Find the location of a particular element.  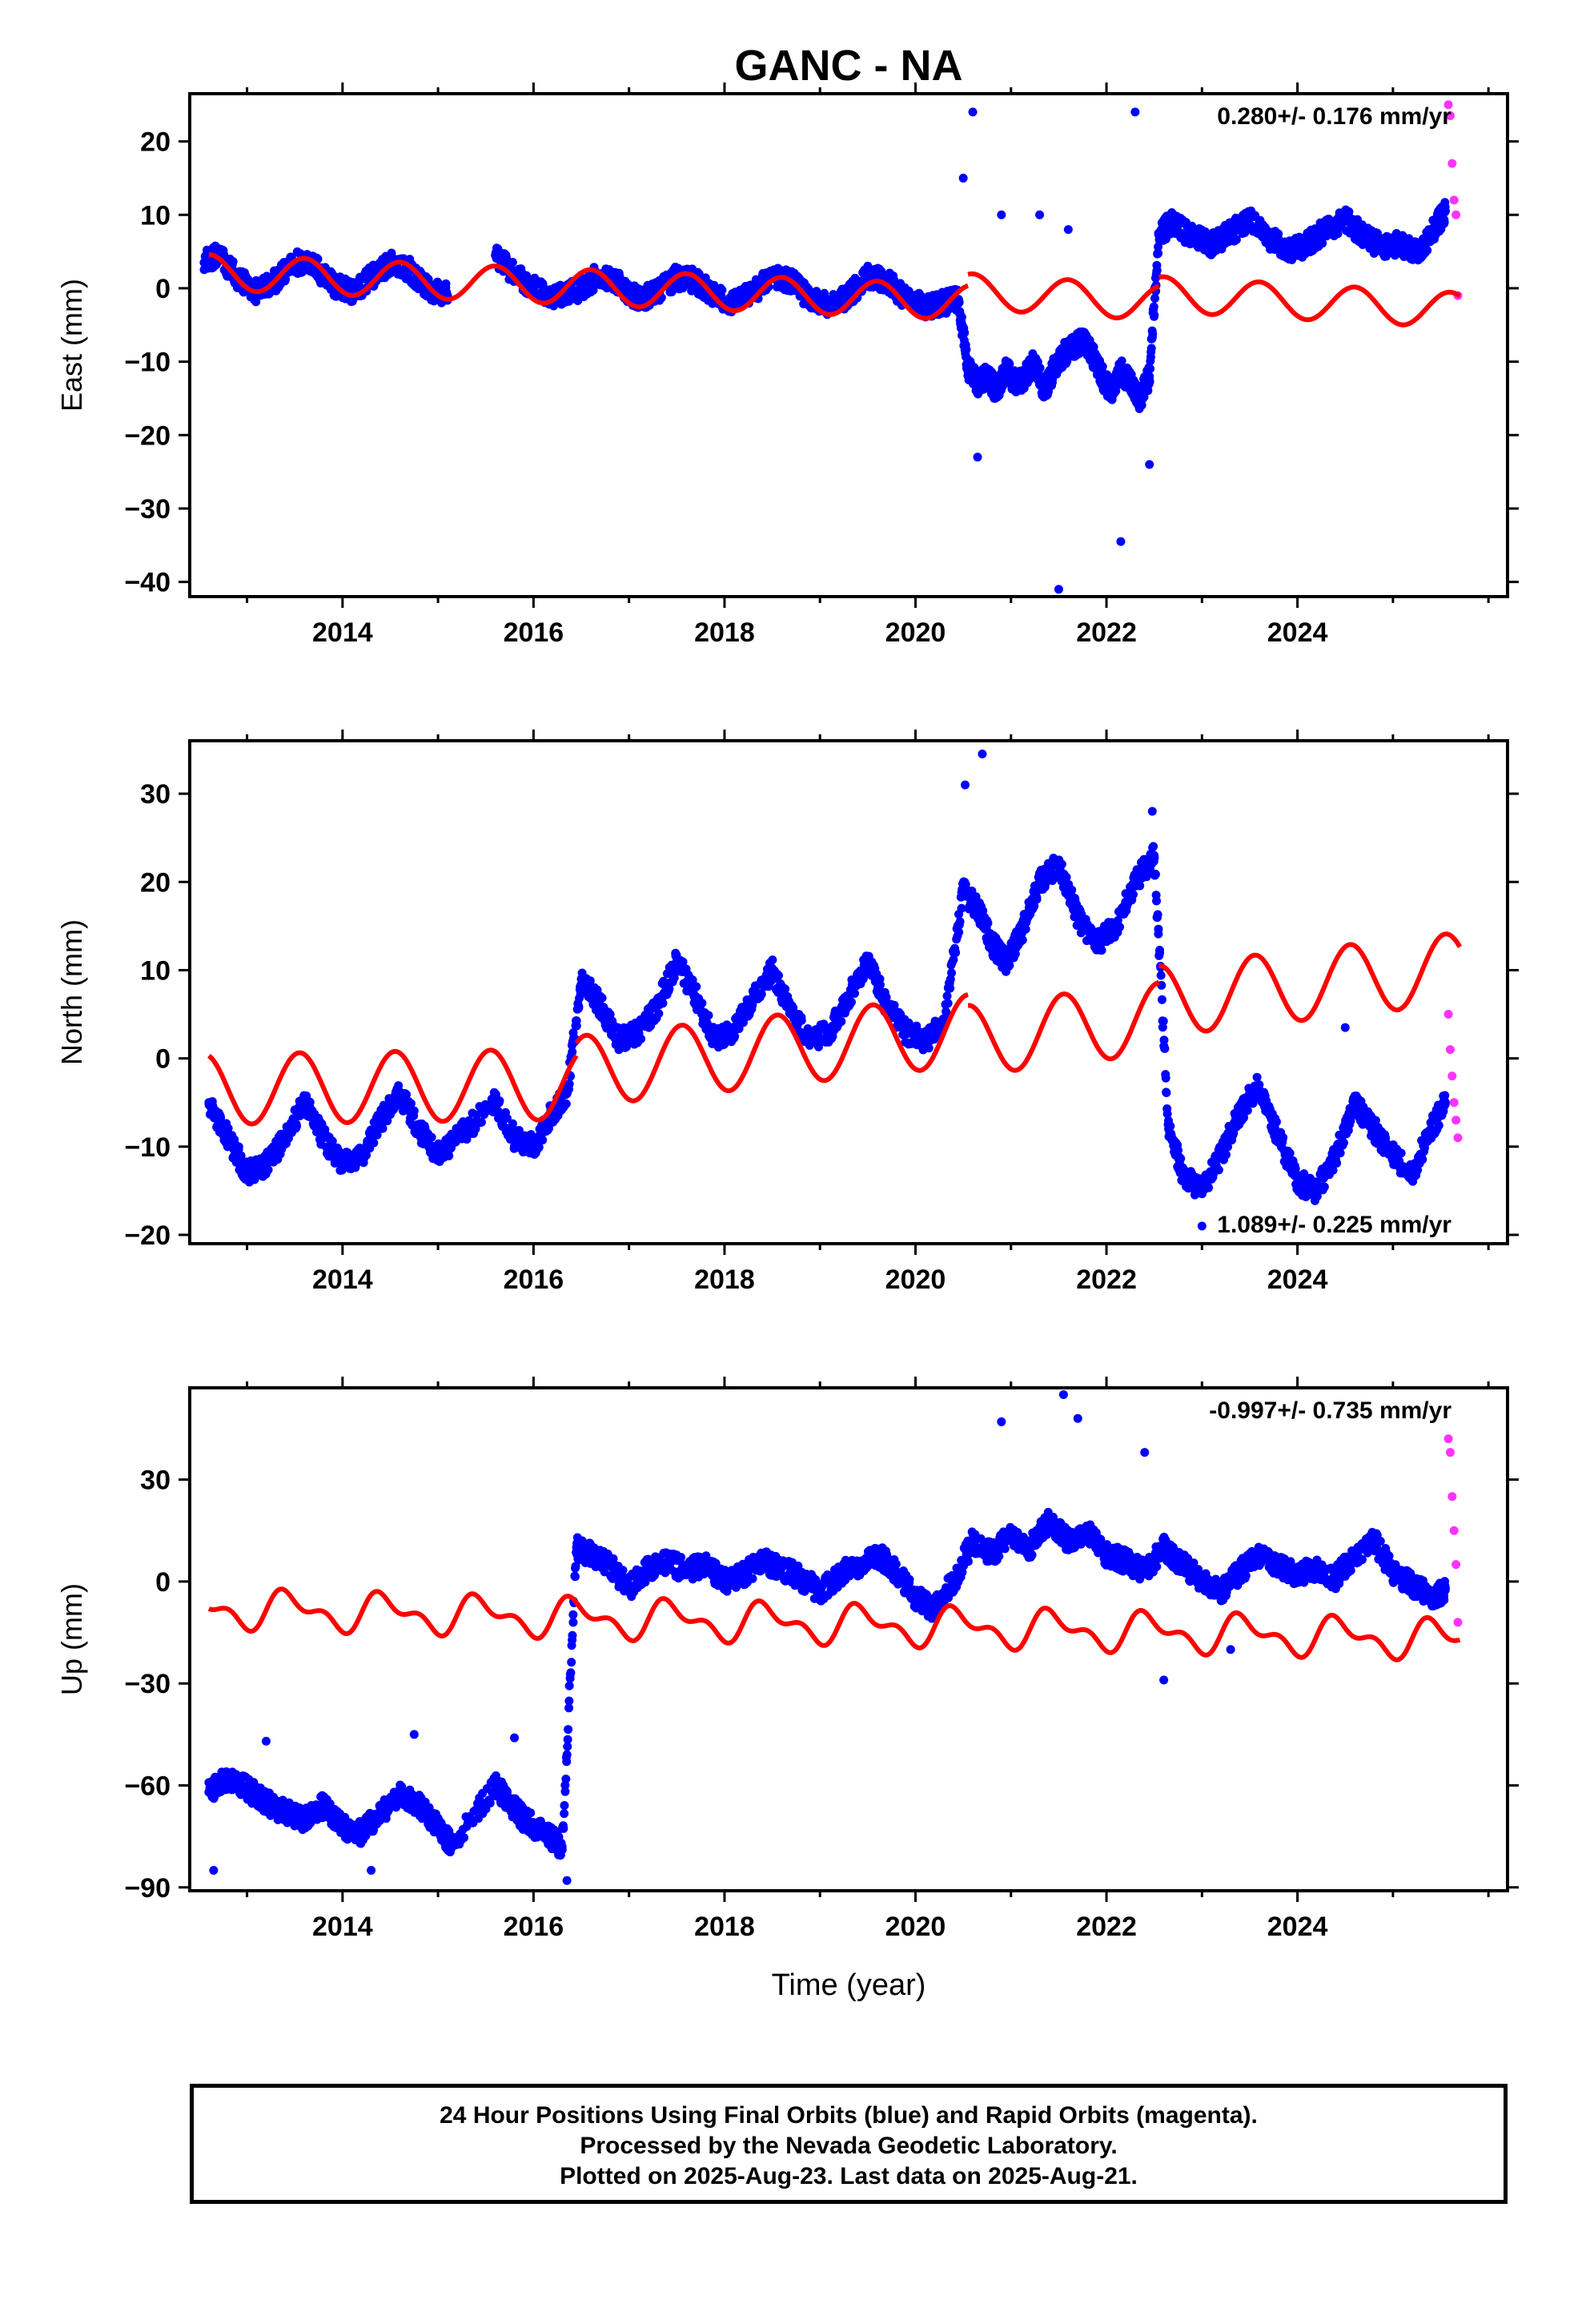

x-tick-label: 2018 is located at coordinates (725, 632).